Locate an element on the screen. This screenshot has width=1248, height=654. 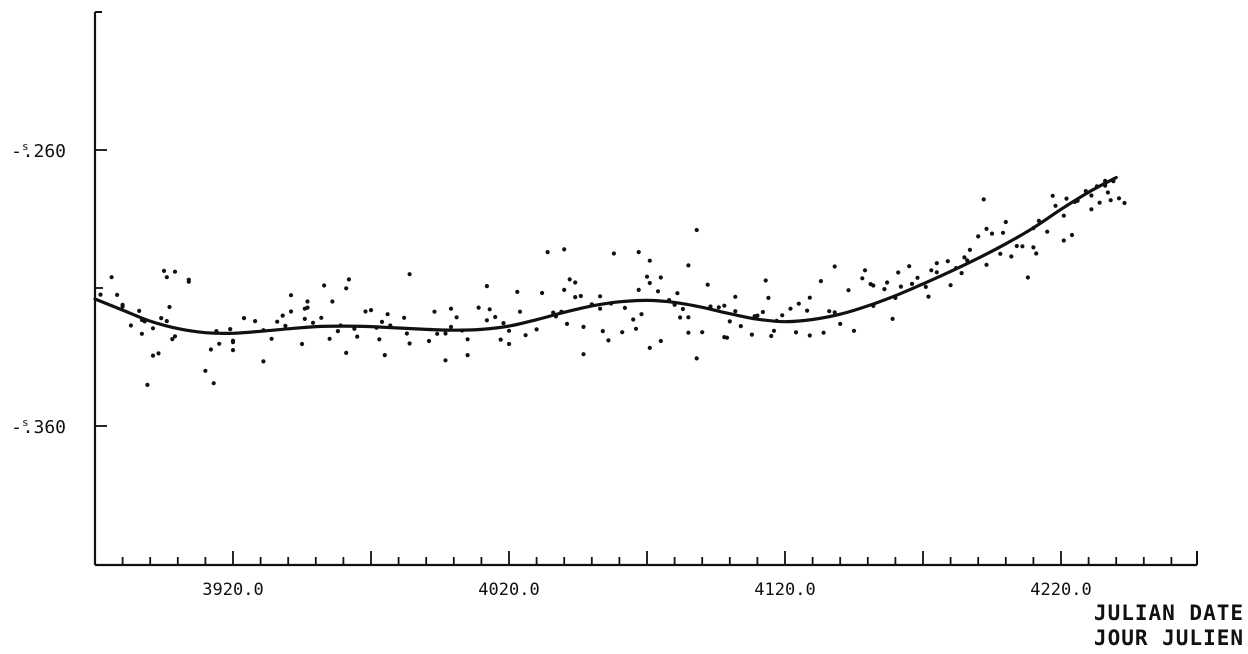
x-tick-label: 4220.0 is located at coordinates (1060, 590).